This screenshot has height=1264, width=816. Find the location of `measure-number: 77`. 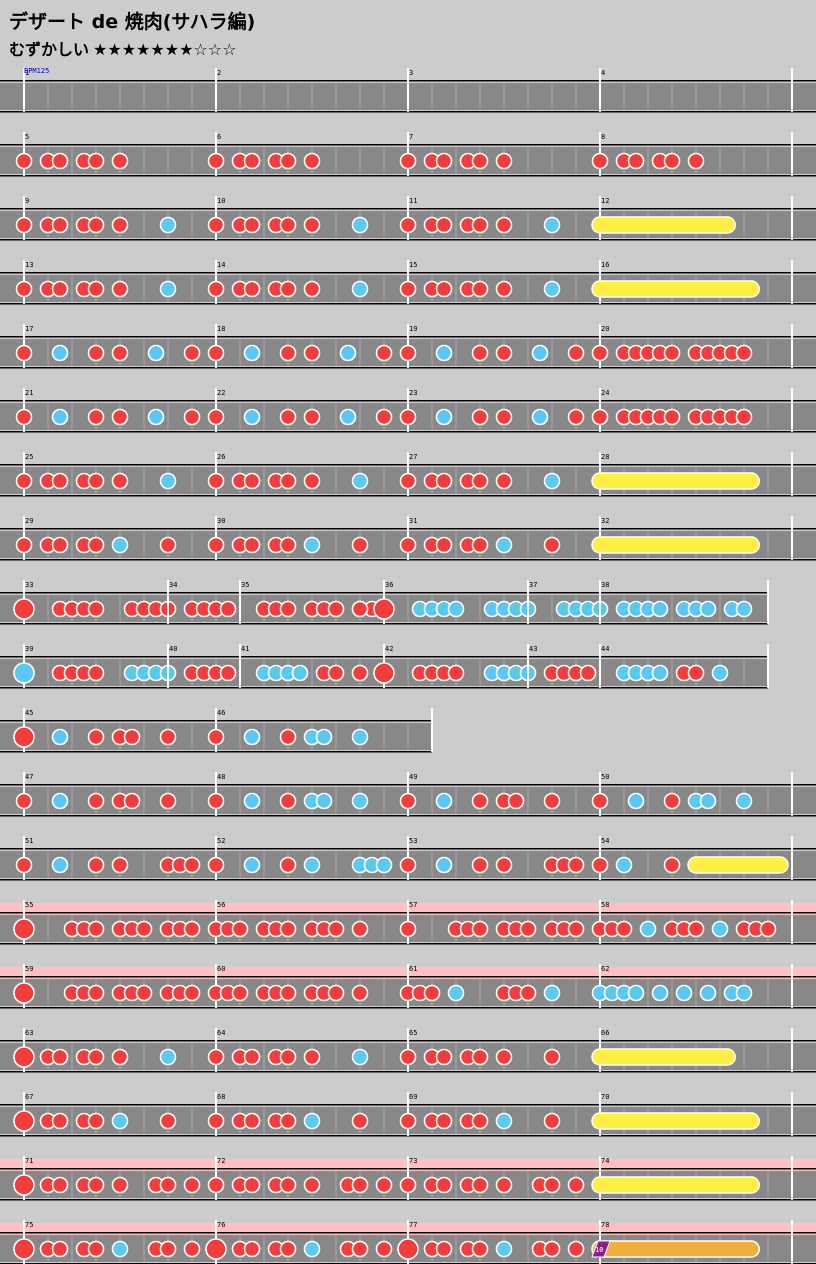

measure-number: 77 is located at coordinates (413, 1225).